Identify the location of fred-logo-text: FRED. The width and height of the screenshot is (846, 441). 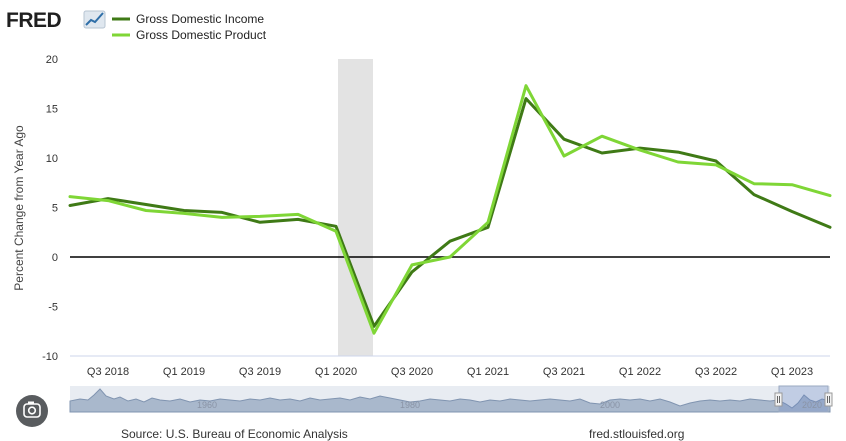
(34, 20).